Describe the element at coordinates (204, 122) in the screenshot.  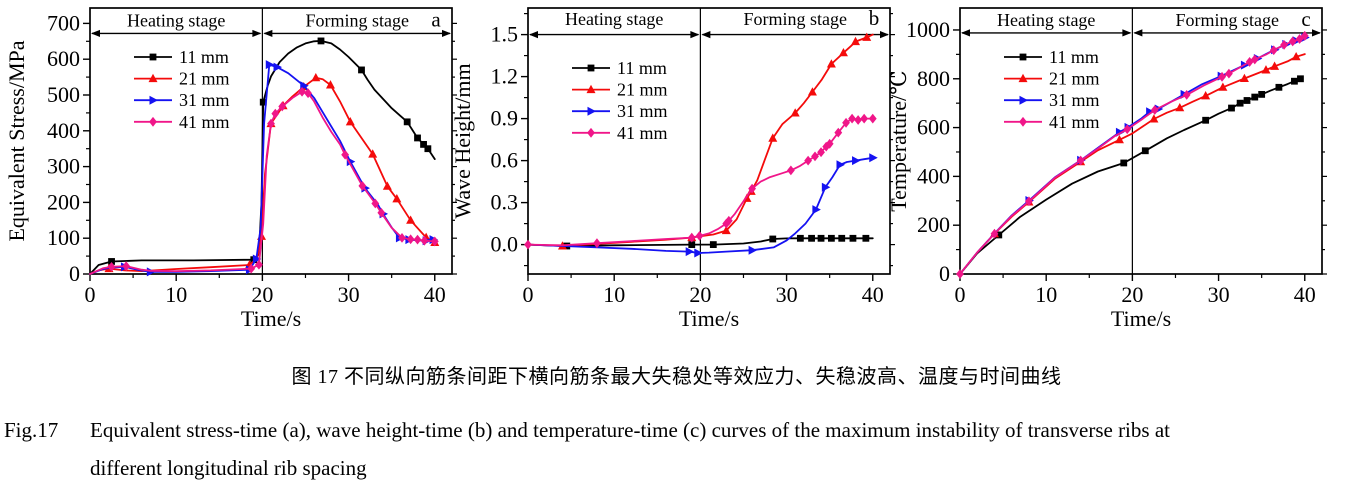
I see `legend-label: 41 mm` at that location.